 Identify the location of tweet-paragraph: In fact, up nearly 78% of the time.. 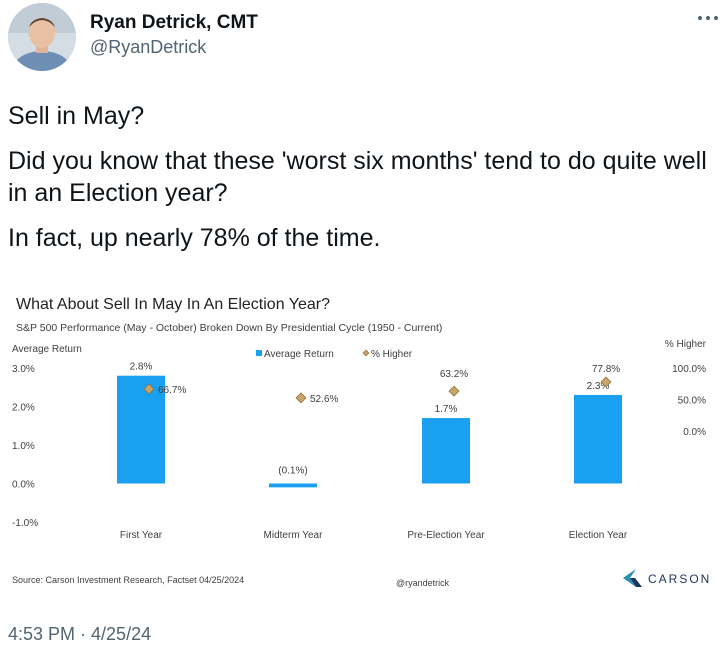
(194, 238).